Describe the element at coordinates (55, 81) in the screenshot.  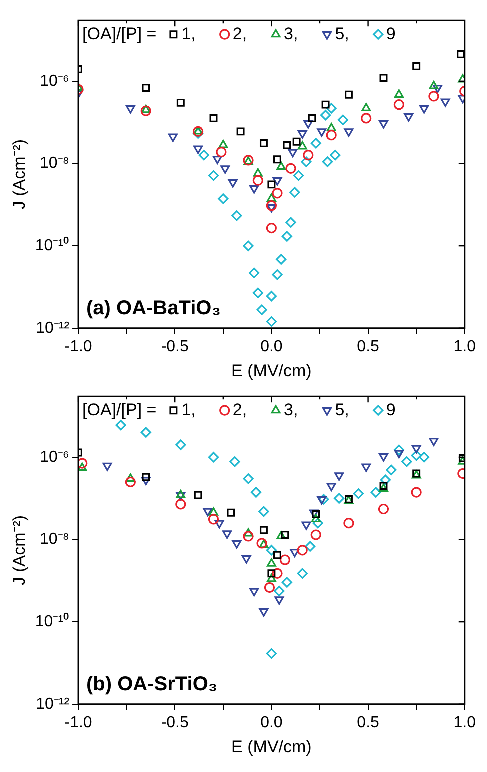
I see `y-tick-label: 10⁻⁶` at that location.